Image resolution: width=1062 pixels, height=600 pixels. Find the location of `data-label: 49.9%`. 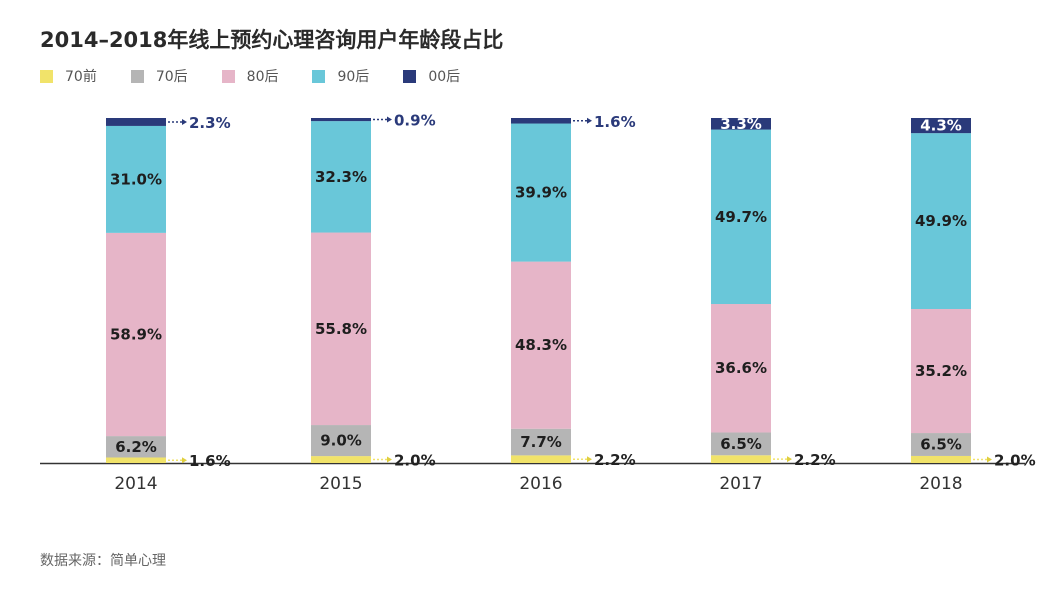

data-label: 49.9% is located at coordinates (941, 221).